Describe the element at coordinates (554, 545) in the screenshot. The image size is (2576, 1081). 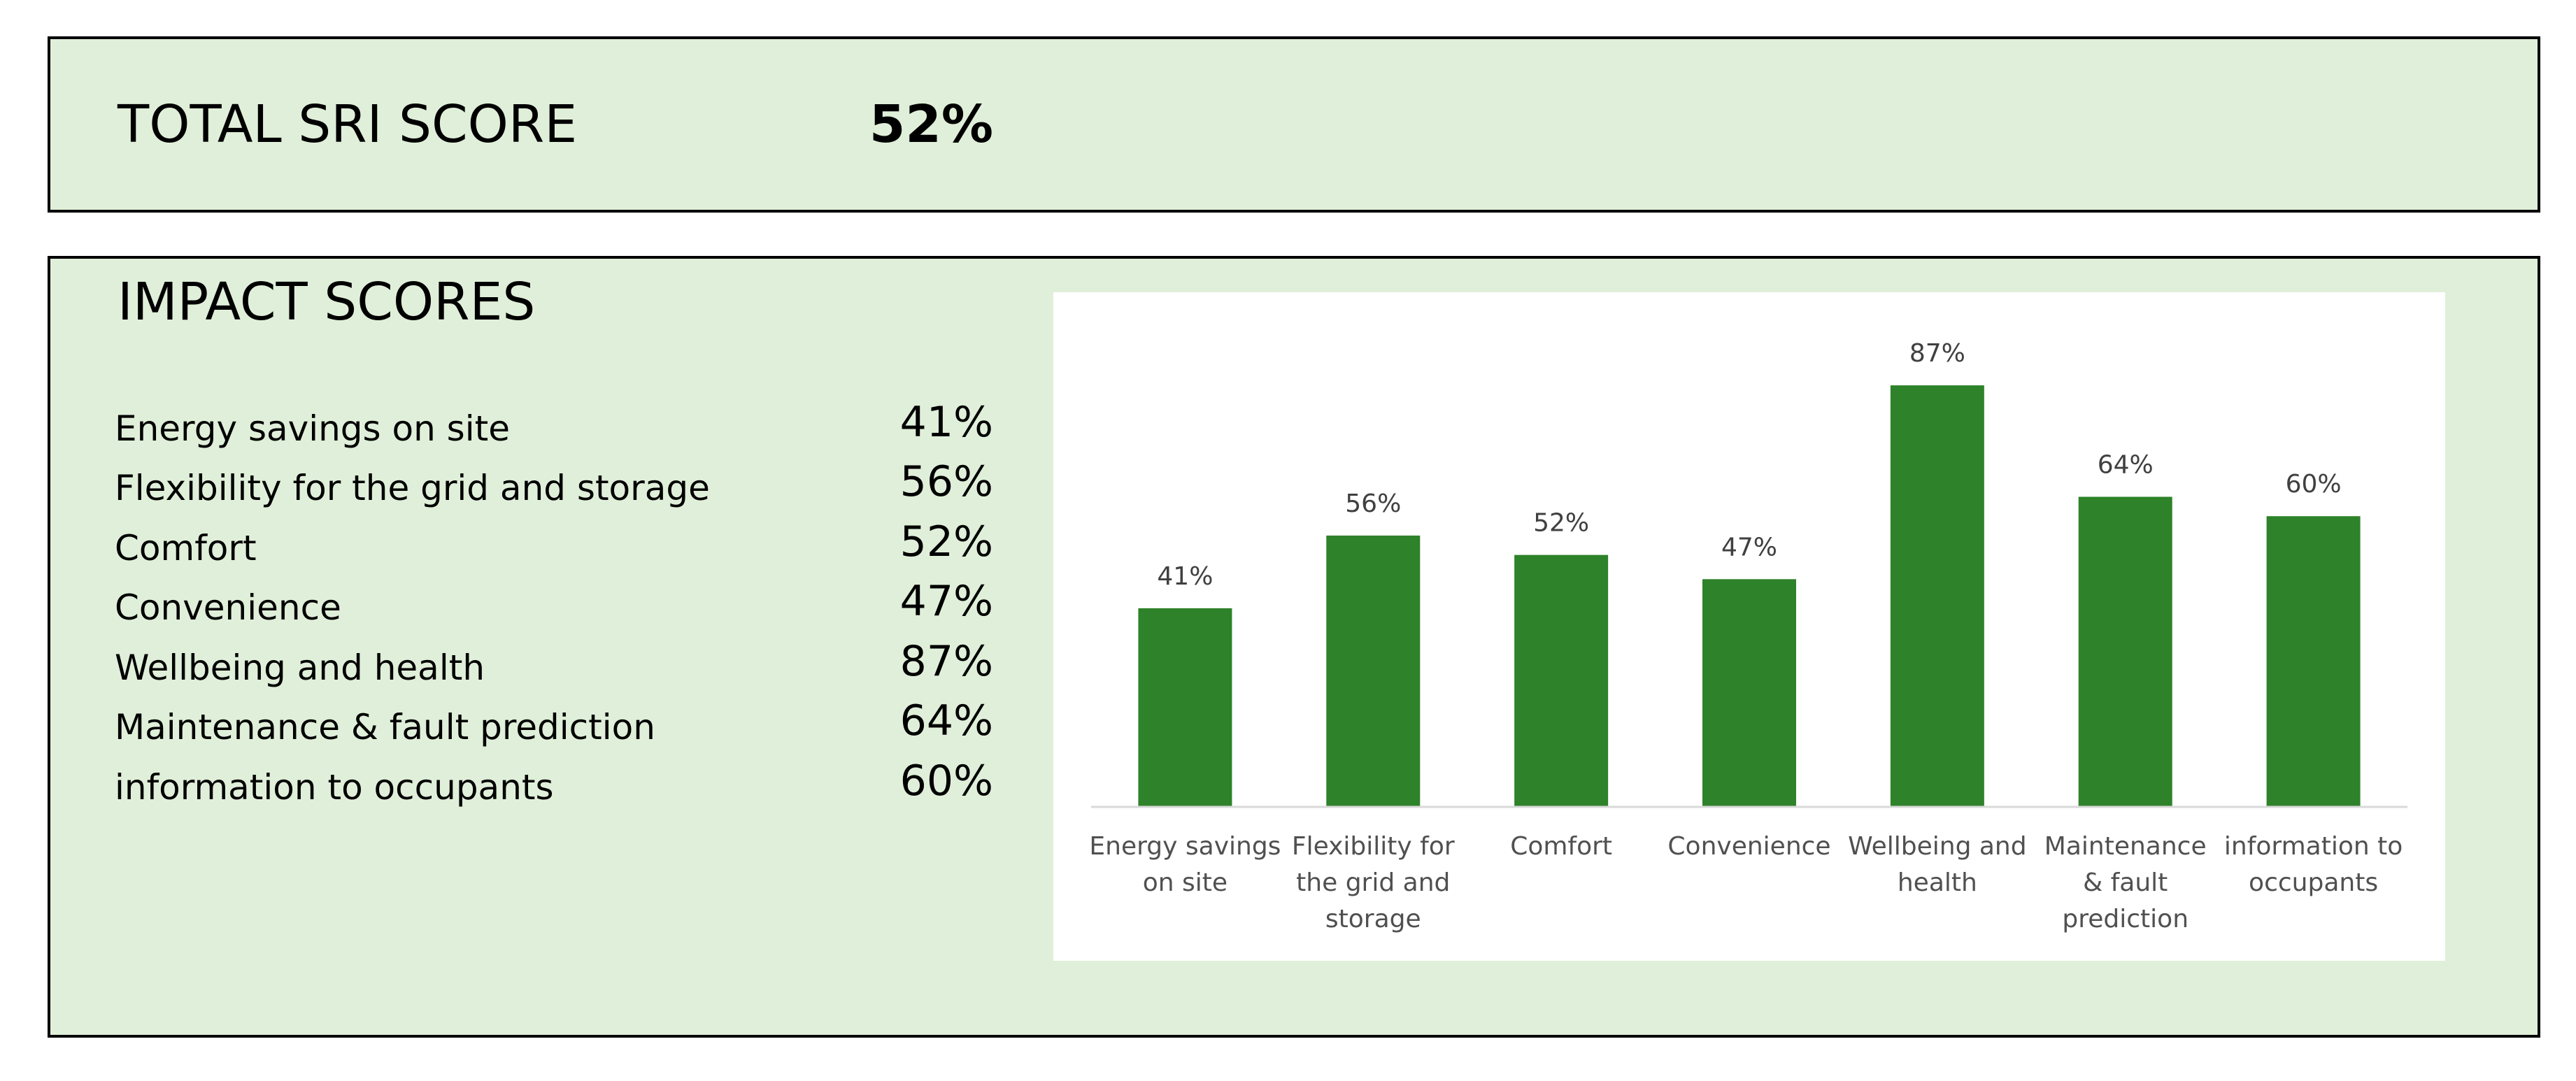
I see `impact-score-row: Comfort 52%` at that location.